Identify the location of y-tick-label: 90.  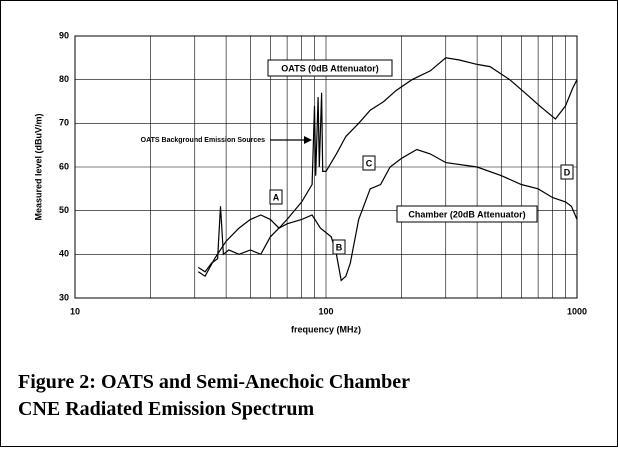
(64, 35).